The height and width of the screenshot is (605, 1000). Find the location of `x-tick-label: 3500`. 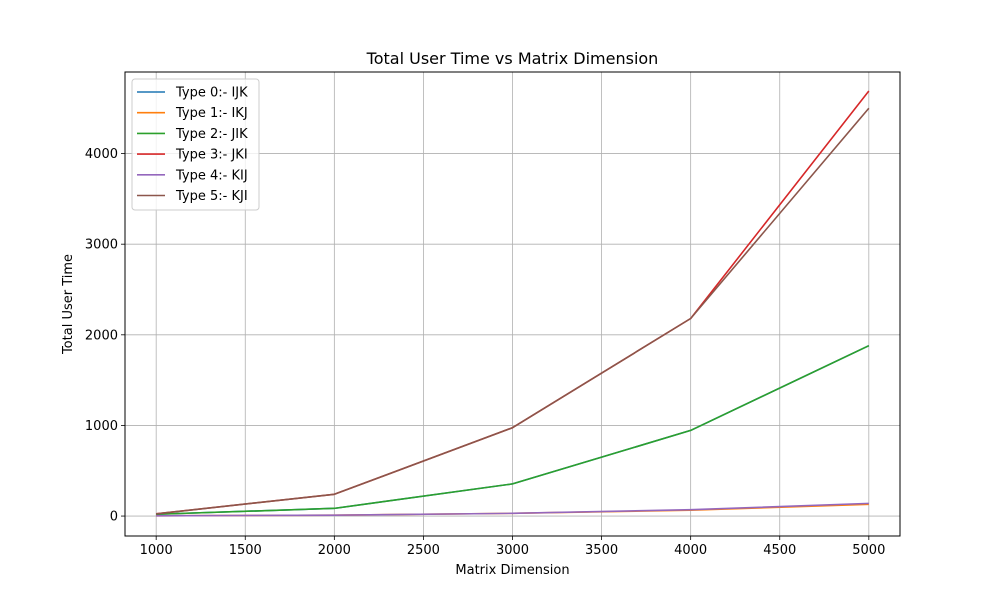

x-tick-label: 3500 is located at coordinates (601, 550).